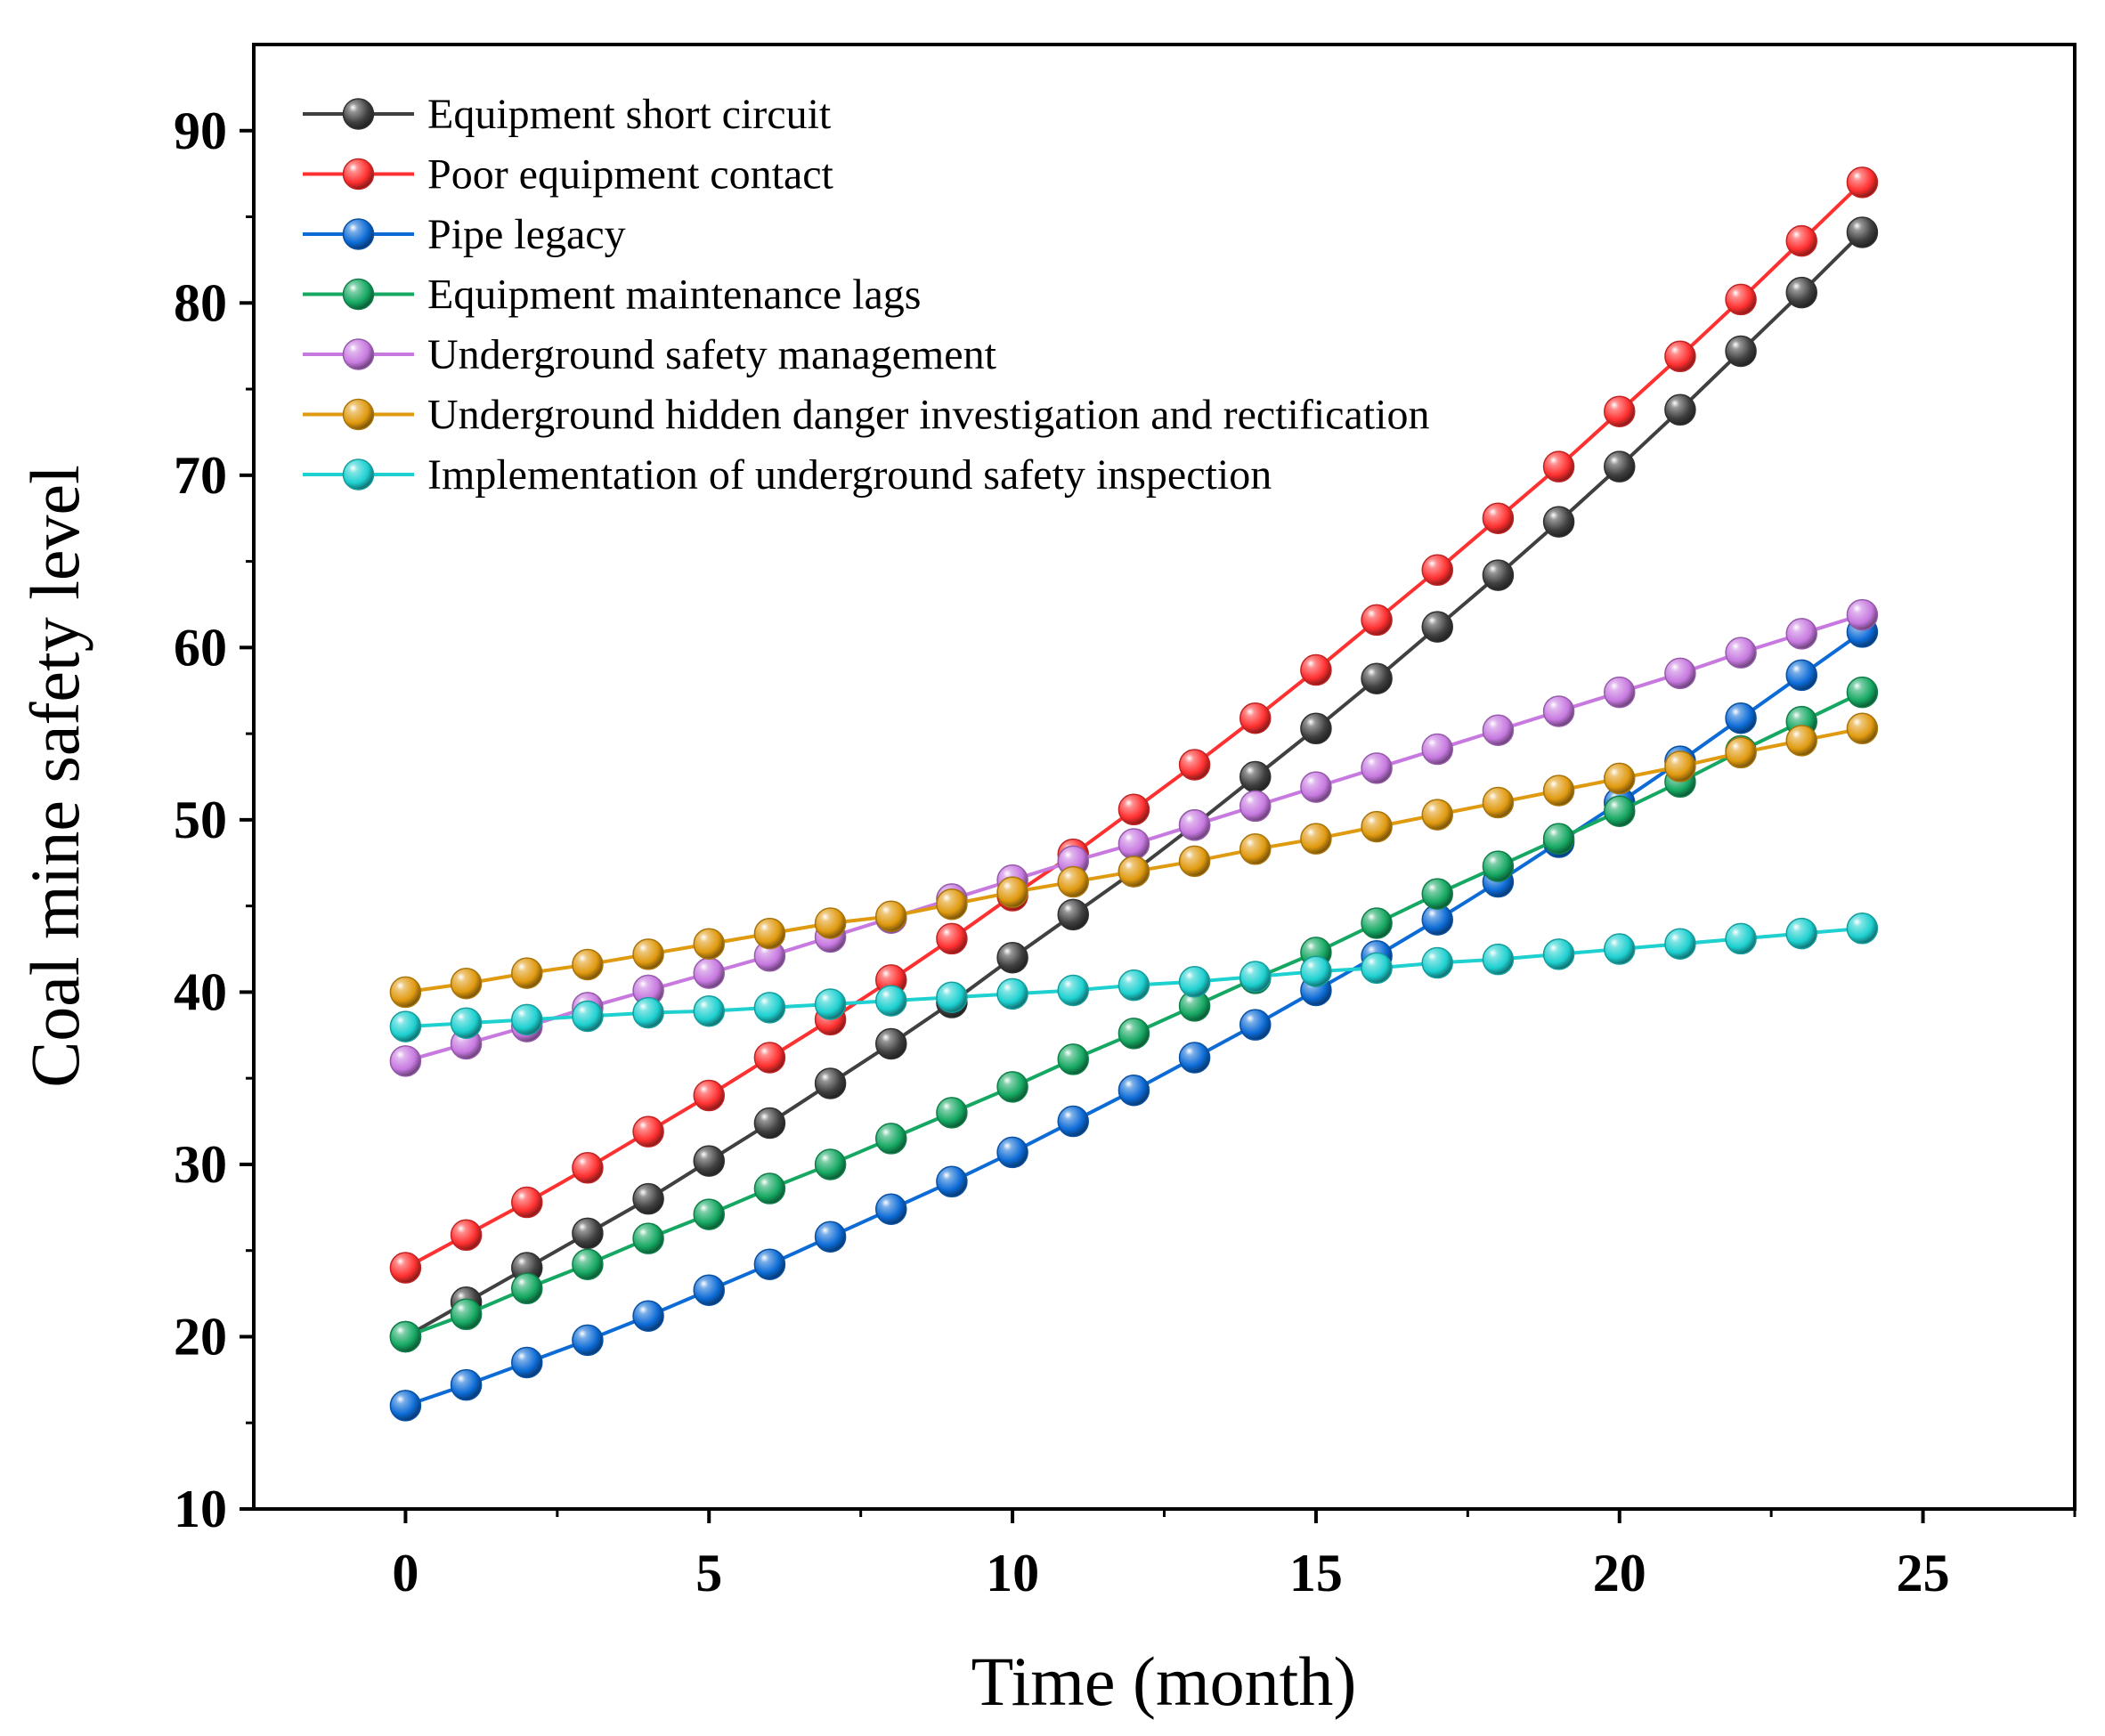 The width and height of the screenshot is (2105, 1736). Describe the element at coordinates (1923, 1573) in the screenshot. I see `x-tick-label: 25` at that location.